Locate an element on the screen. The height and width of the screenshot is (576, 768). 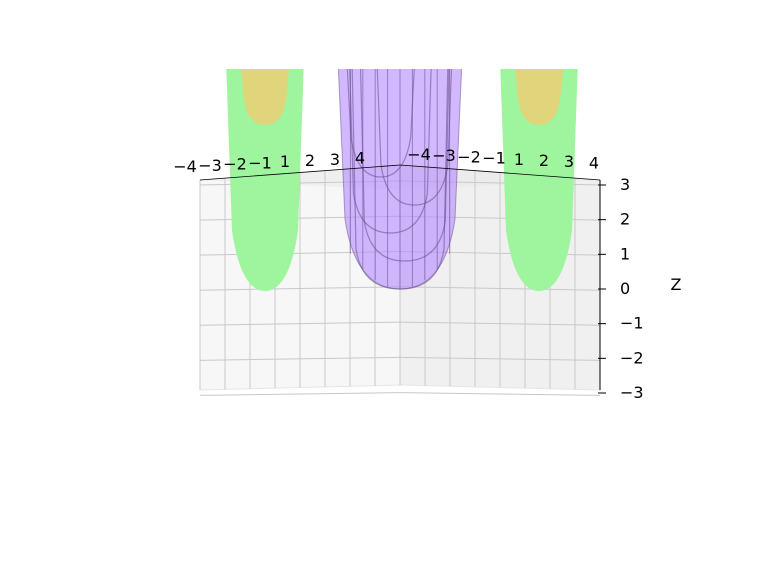
x-tick-label: −1 is located at coordinates (260, 162).